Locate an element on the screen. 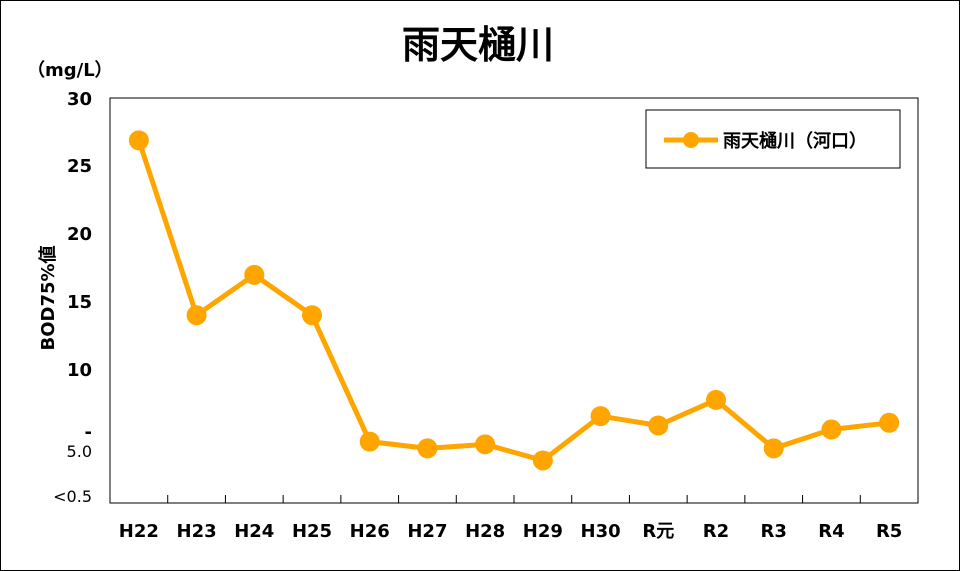 This screenshot has height=571, width=960. y-tick-label: - is located at coordinates (88, 432).